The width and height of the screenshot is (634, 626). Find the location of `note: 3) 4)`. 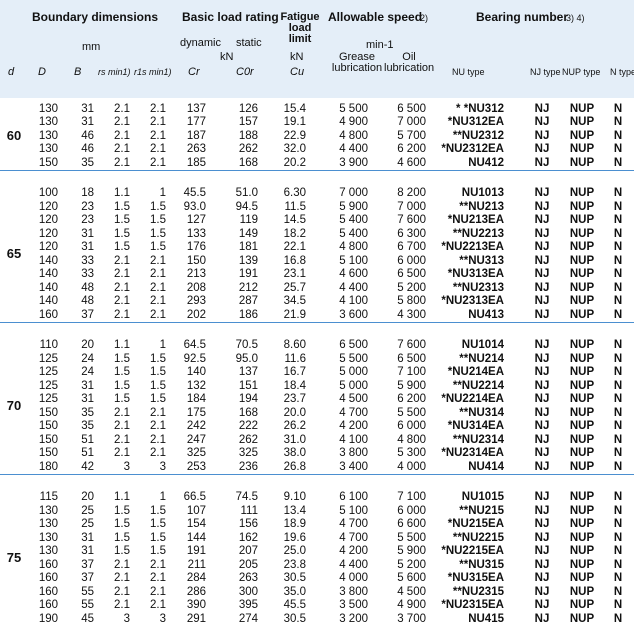

note: 3) 4) is located at coordinates (575, 18).